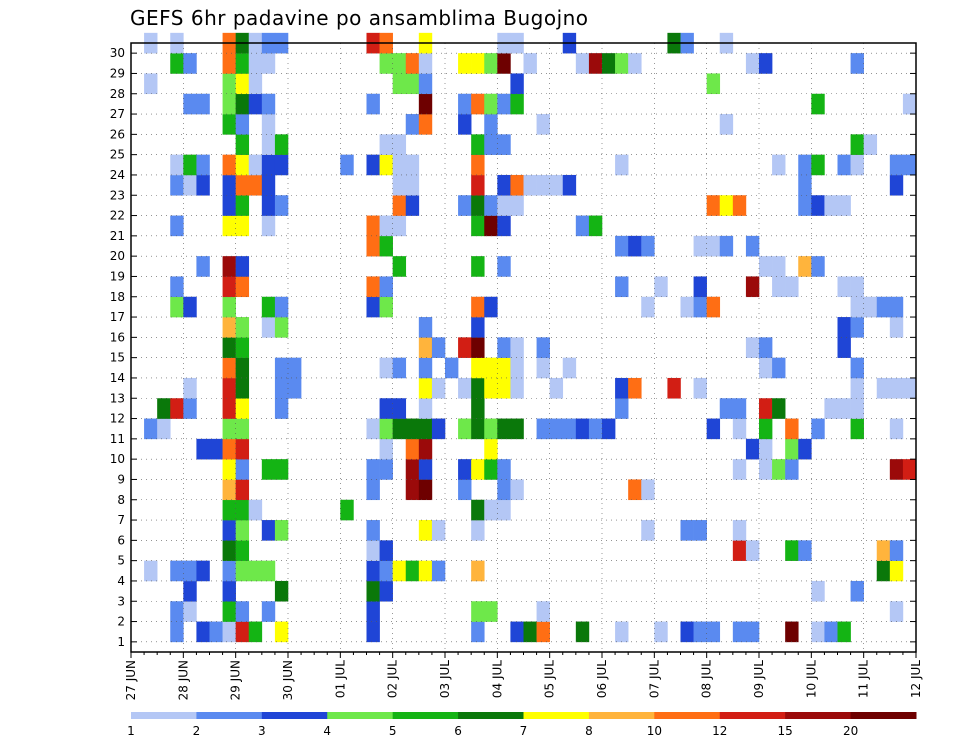 This screenshot has height=742, width=960. I want to click on colorbar-legend: 1 2 3 4 5 6 7 8 10 12 15 20, so click(522, 725).